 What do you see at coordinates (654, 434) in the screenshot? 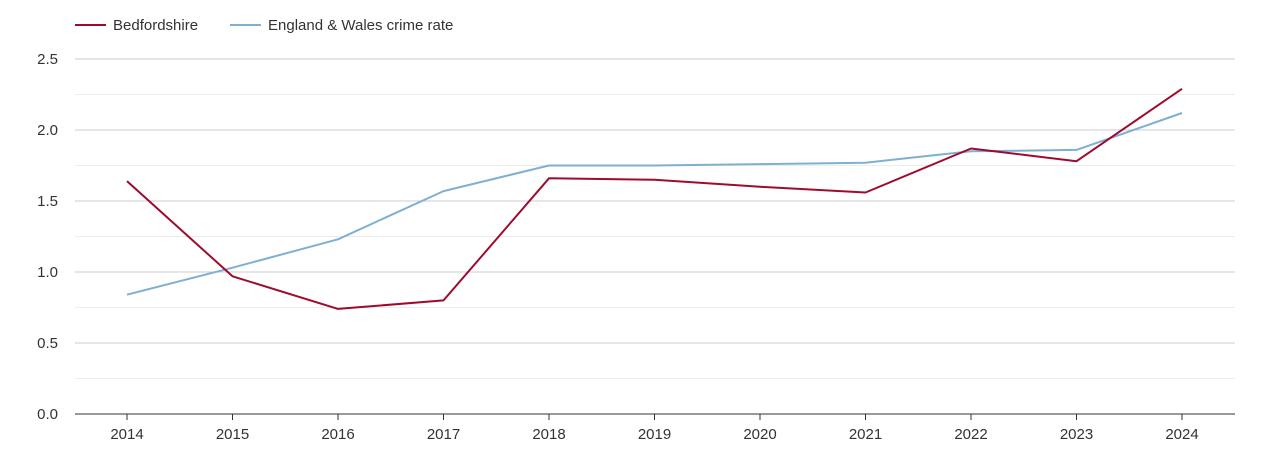
I see `x-tick-label: 2019` at bounding box center [654, 434].